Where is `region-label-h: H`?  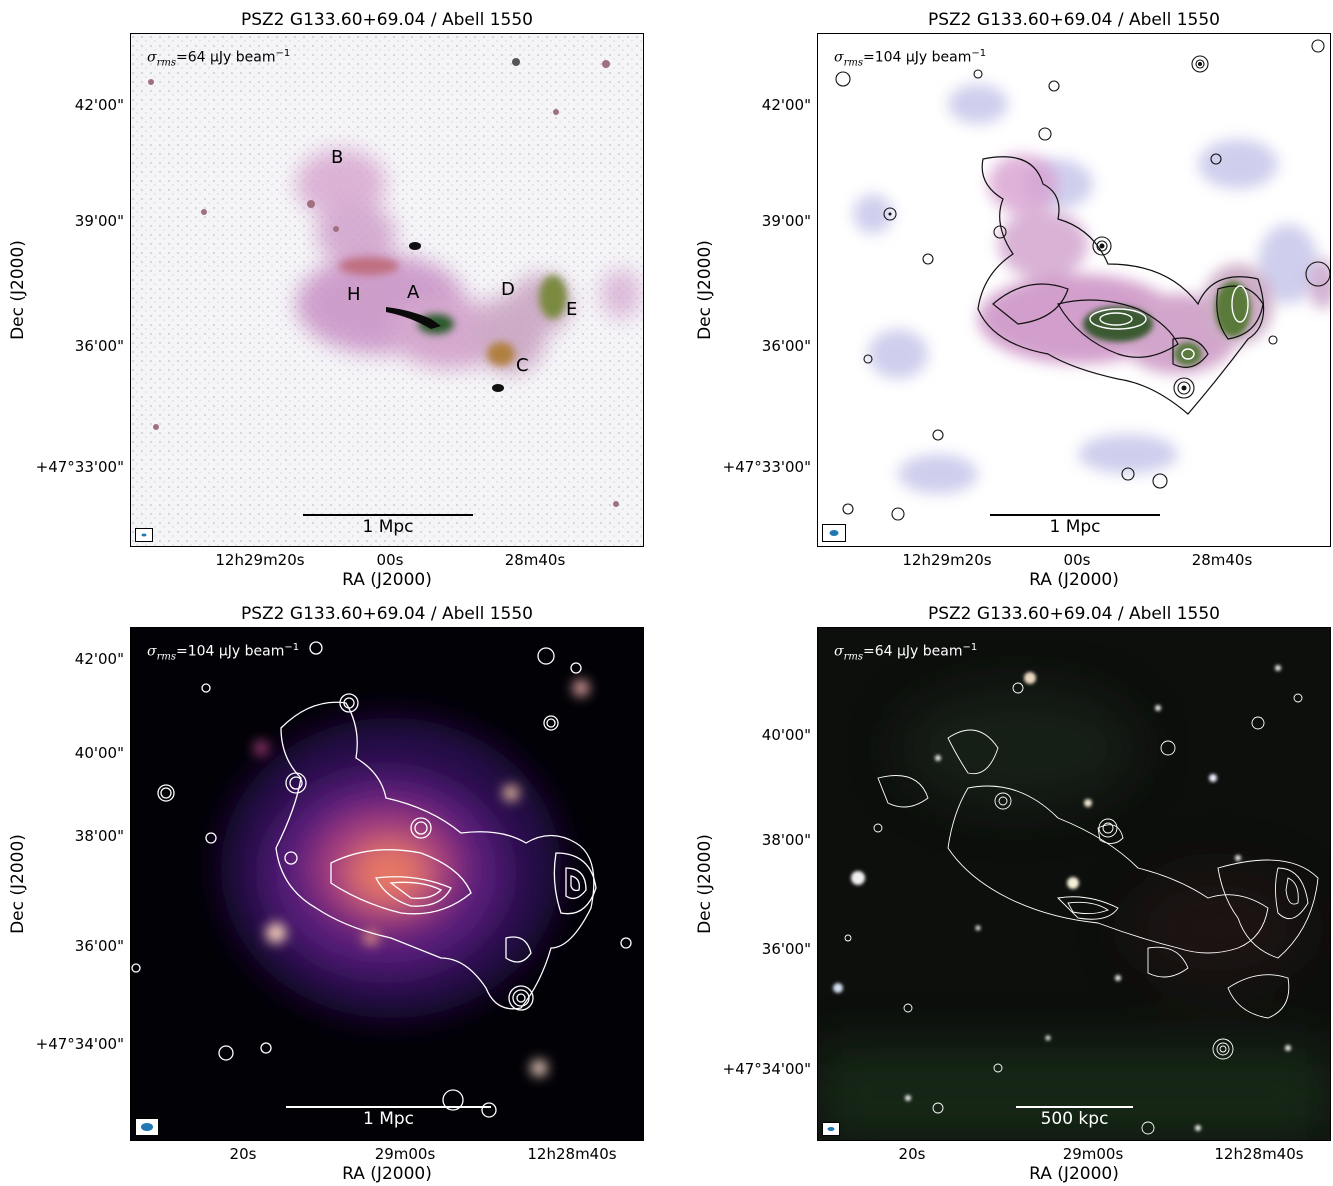
region-label-h: H is located at coordinates (354, 294).